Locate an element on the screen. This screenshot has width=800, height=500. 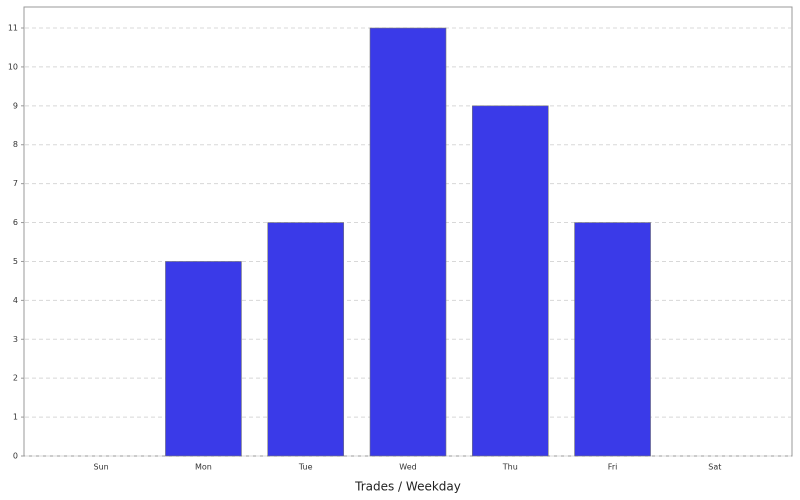
y-tick-label: 7 is located at coordinates (15, 183).